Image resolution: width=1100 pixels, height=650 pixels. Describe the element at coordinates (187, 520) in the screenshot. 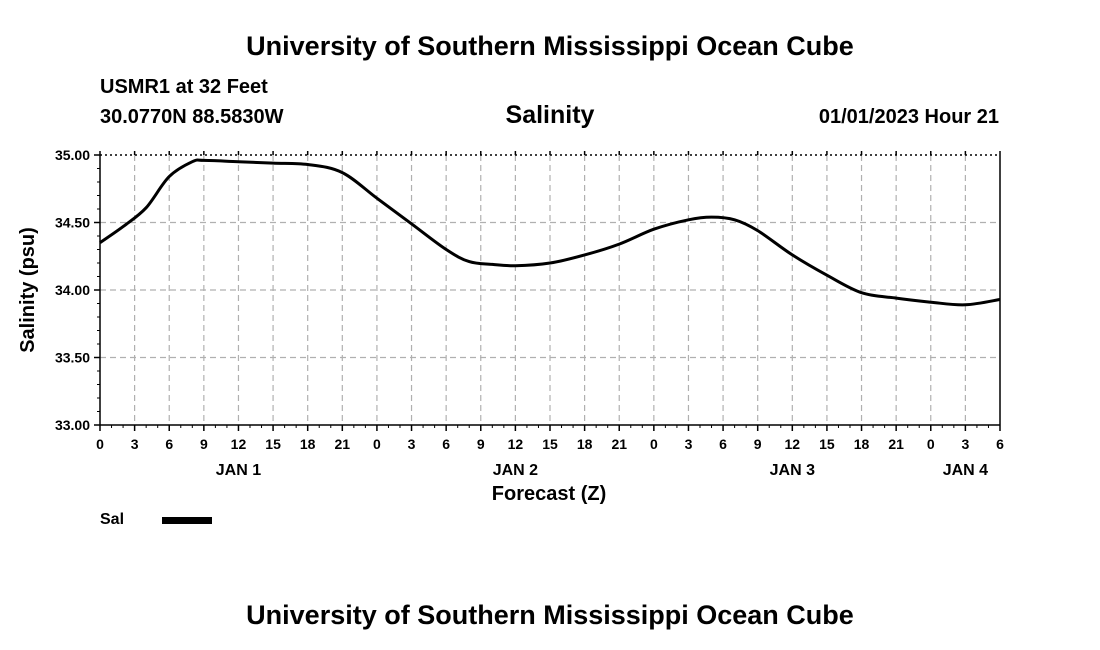

I see `legend-swatch` at that location.